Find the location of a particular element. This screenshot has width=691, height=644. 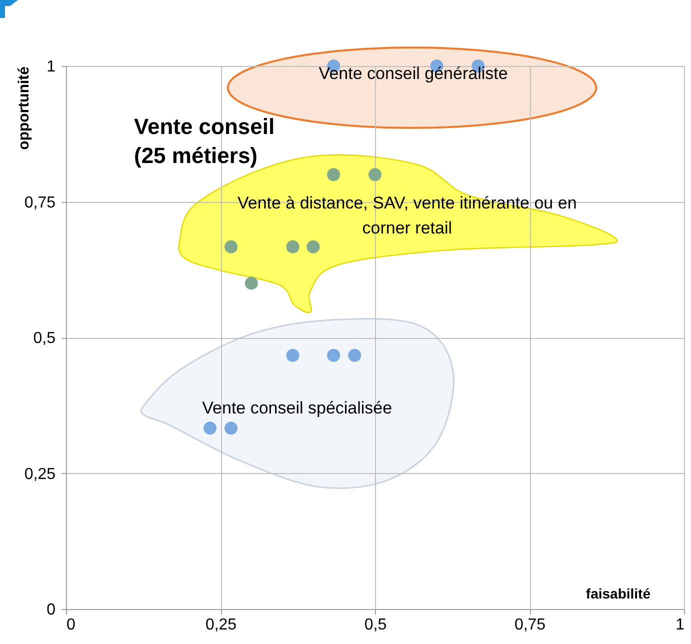

annotation: Vente conseil spécialisée is located at coordinates (297, 408).